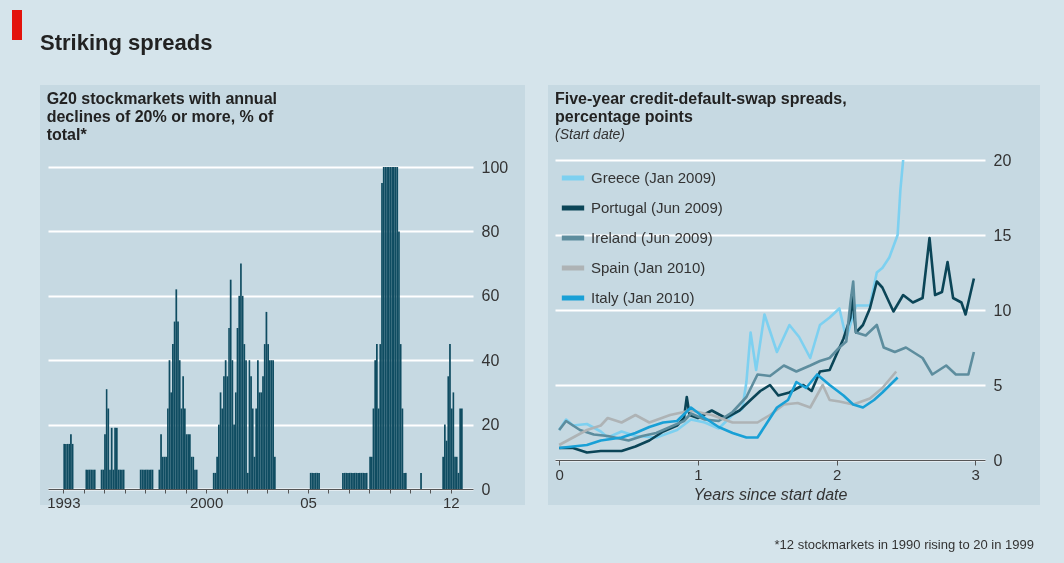 The width and height of the screenshot is (1064, 563). I want to click on y-tick-label: 40, so click(490, 360).